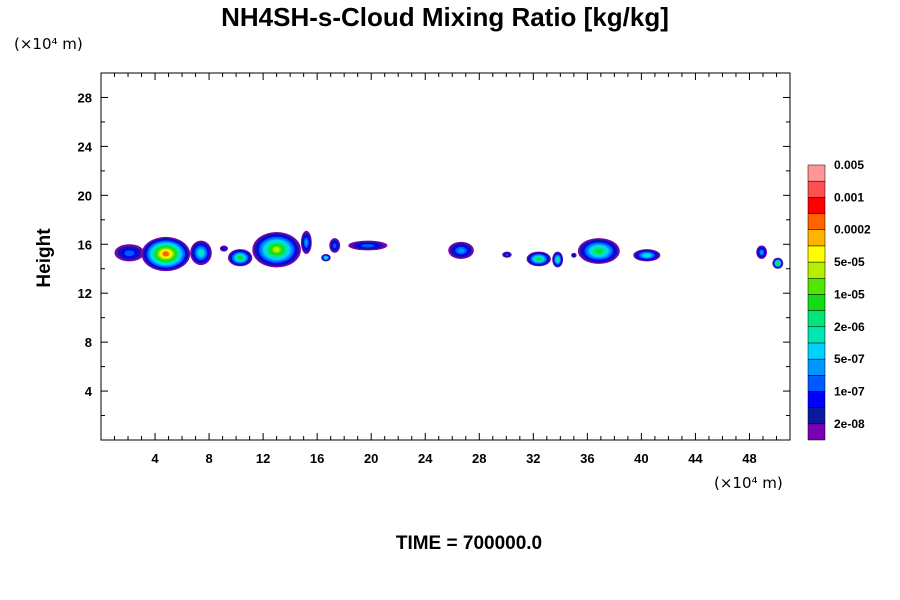  Describe the element at coordinates (85, 146) in the screenshot. I see `y-tick-label: 24` at that location.